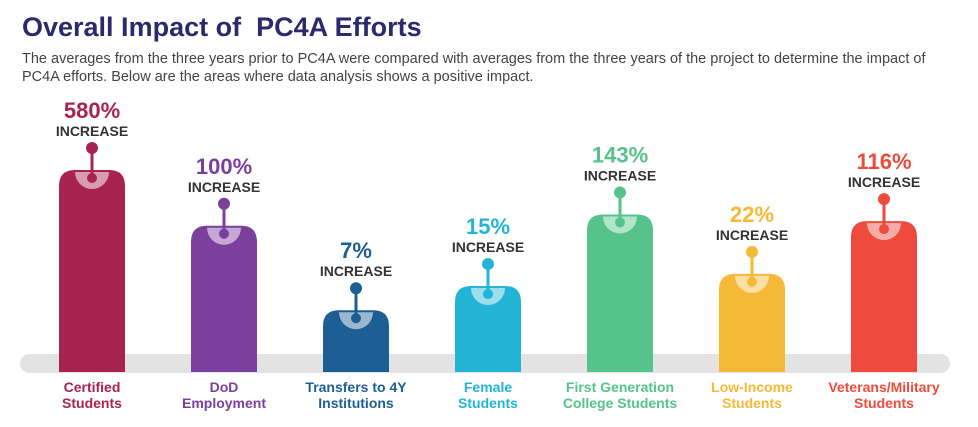  Describe the element at coordinates (92, 110) in the screenshot. I see `value-label: 580%` at that location.